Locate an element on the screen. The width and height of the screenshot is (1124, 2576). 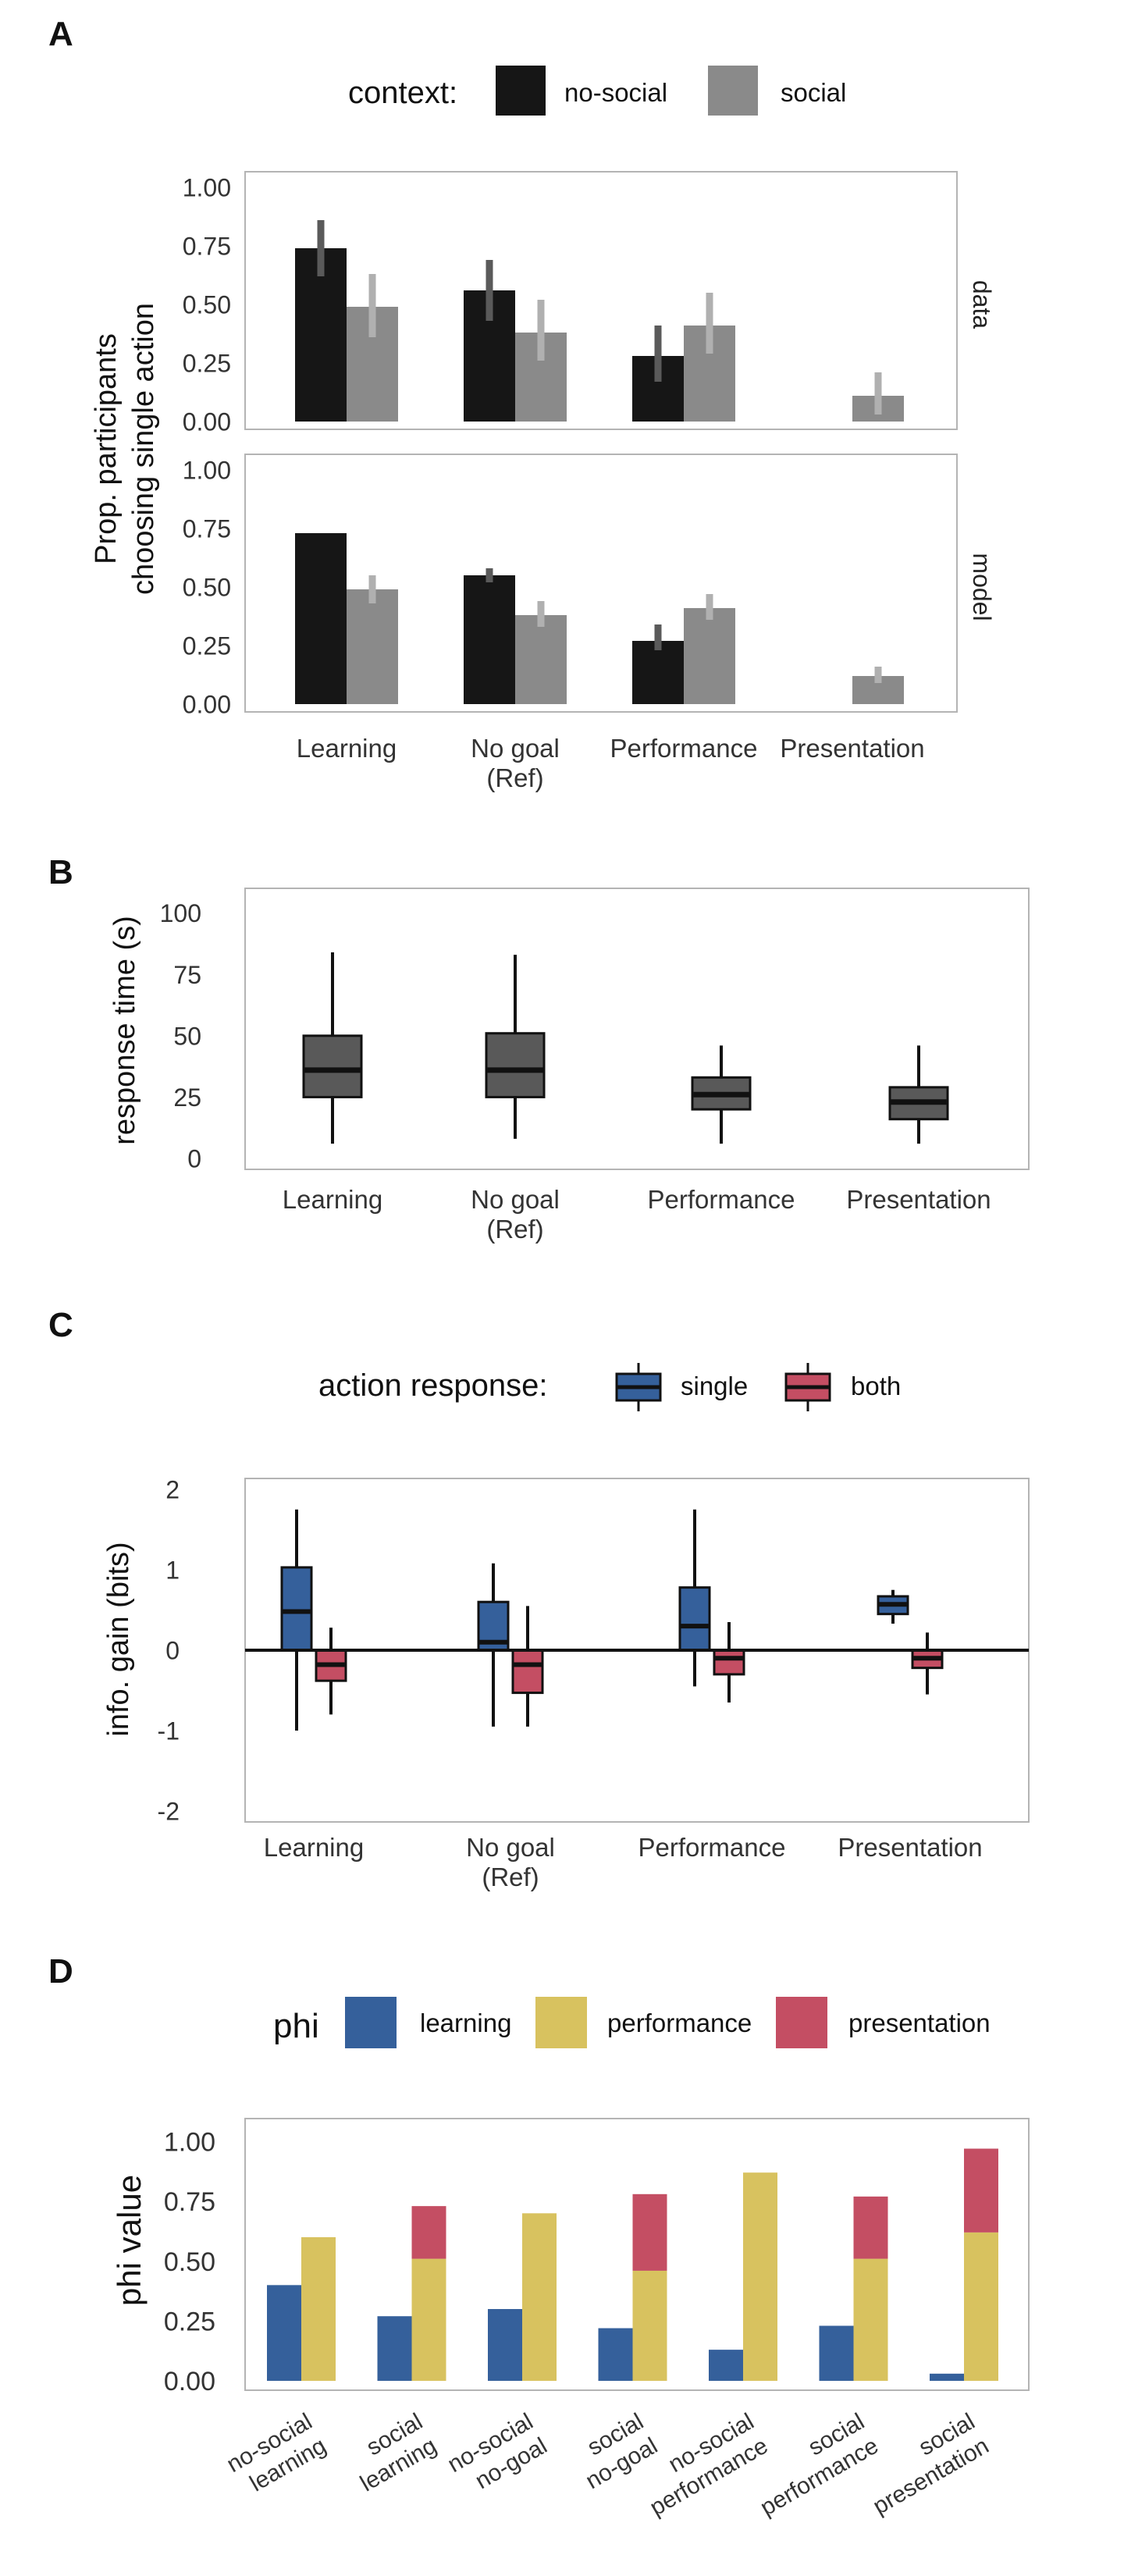
c-xtick-presentation: Presentation is located at coordinates (910, 1847).